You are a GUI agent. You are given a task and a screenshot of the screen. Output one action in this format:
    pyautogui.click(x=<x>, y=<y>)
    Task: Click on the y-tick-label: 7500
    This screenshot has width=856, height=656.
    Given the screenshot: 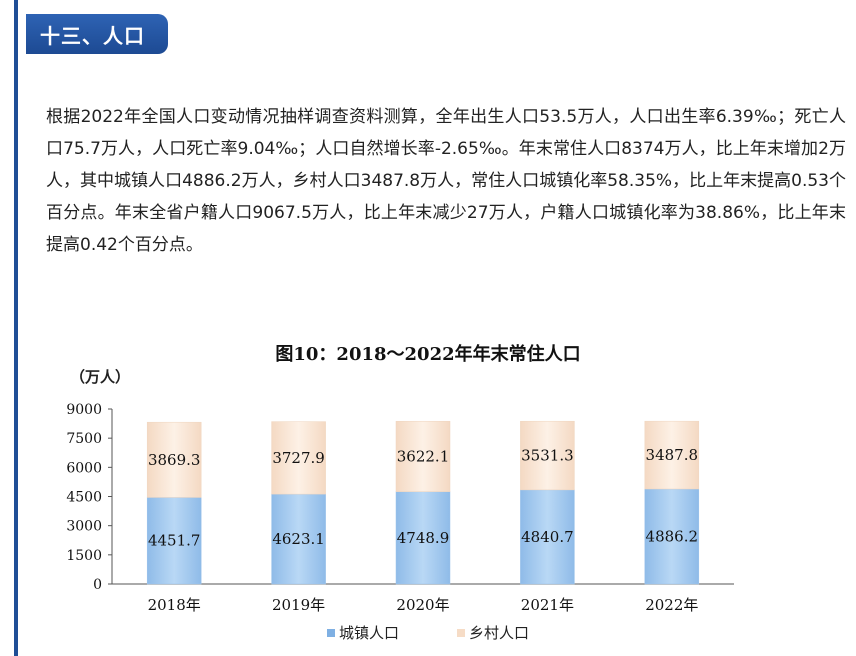 What is the action you would take?
    pyautogui.click(x=84, y=439)
    